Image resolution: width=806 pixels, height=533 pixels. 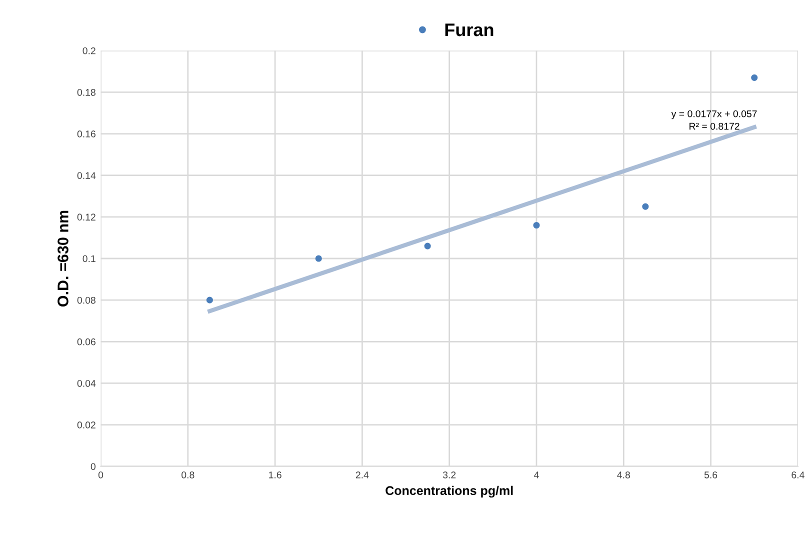 I want to click on y-tick-label: 0.04, so click(x=86, y=383).